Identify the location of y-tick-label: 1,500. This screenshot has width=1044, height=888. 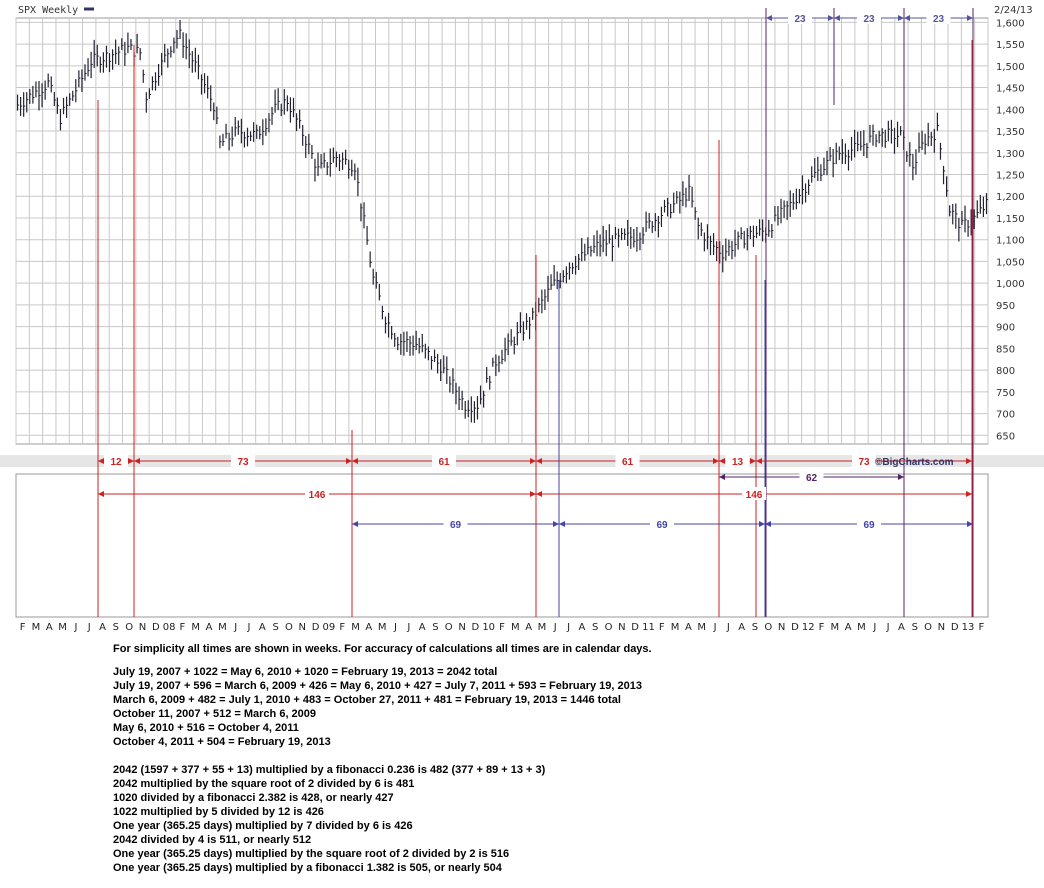
(1010, 67).